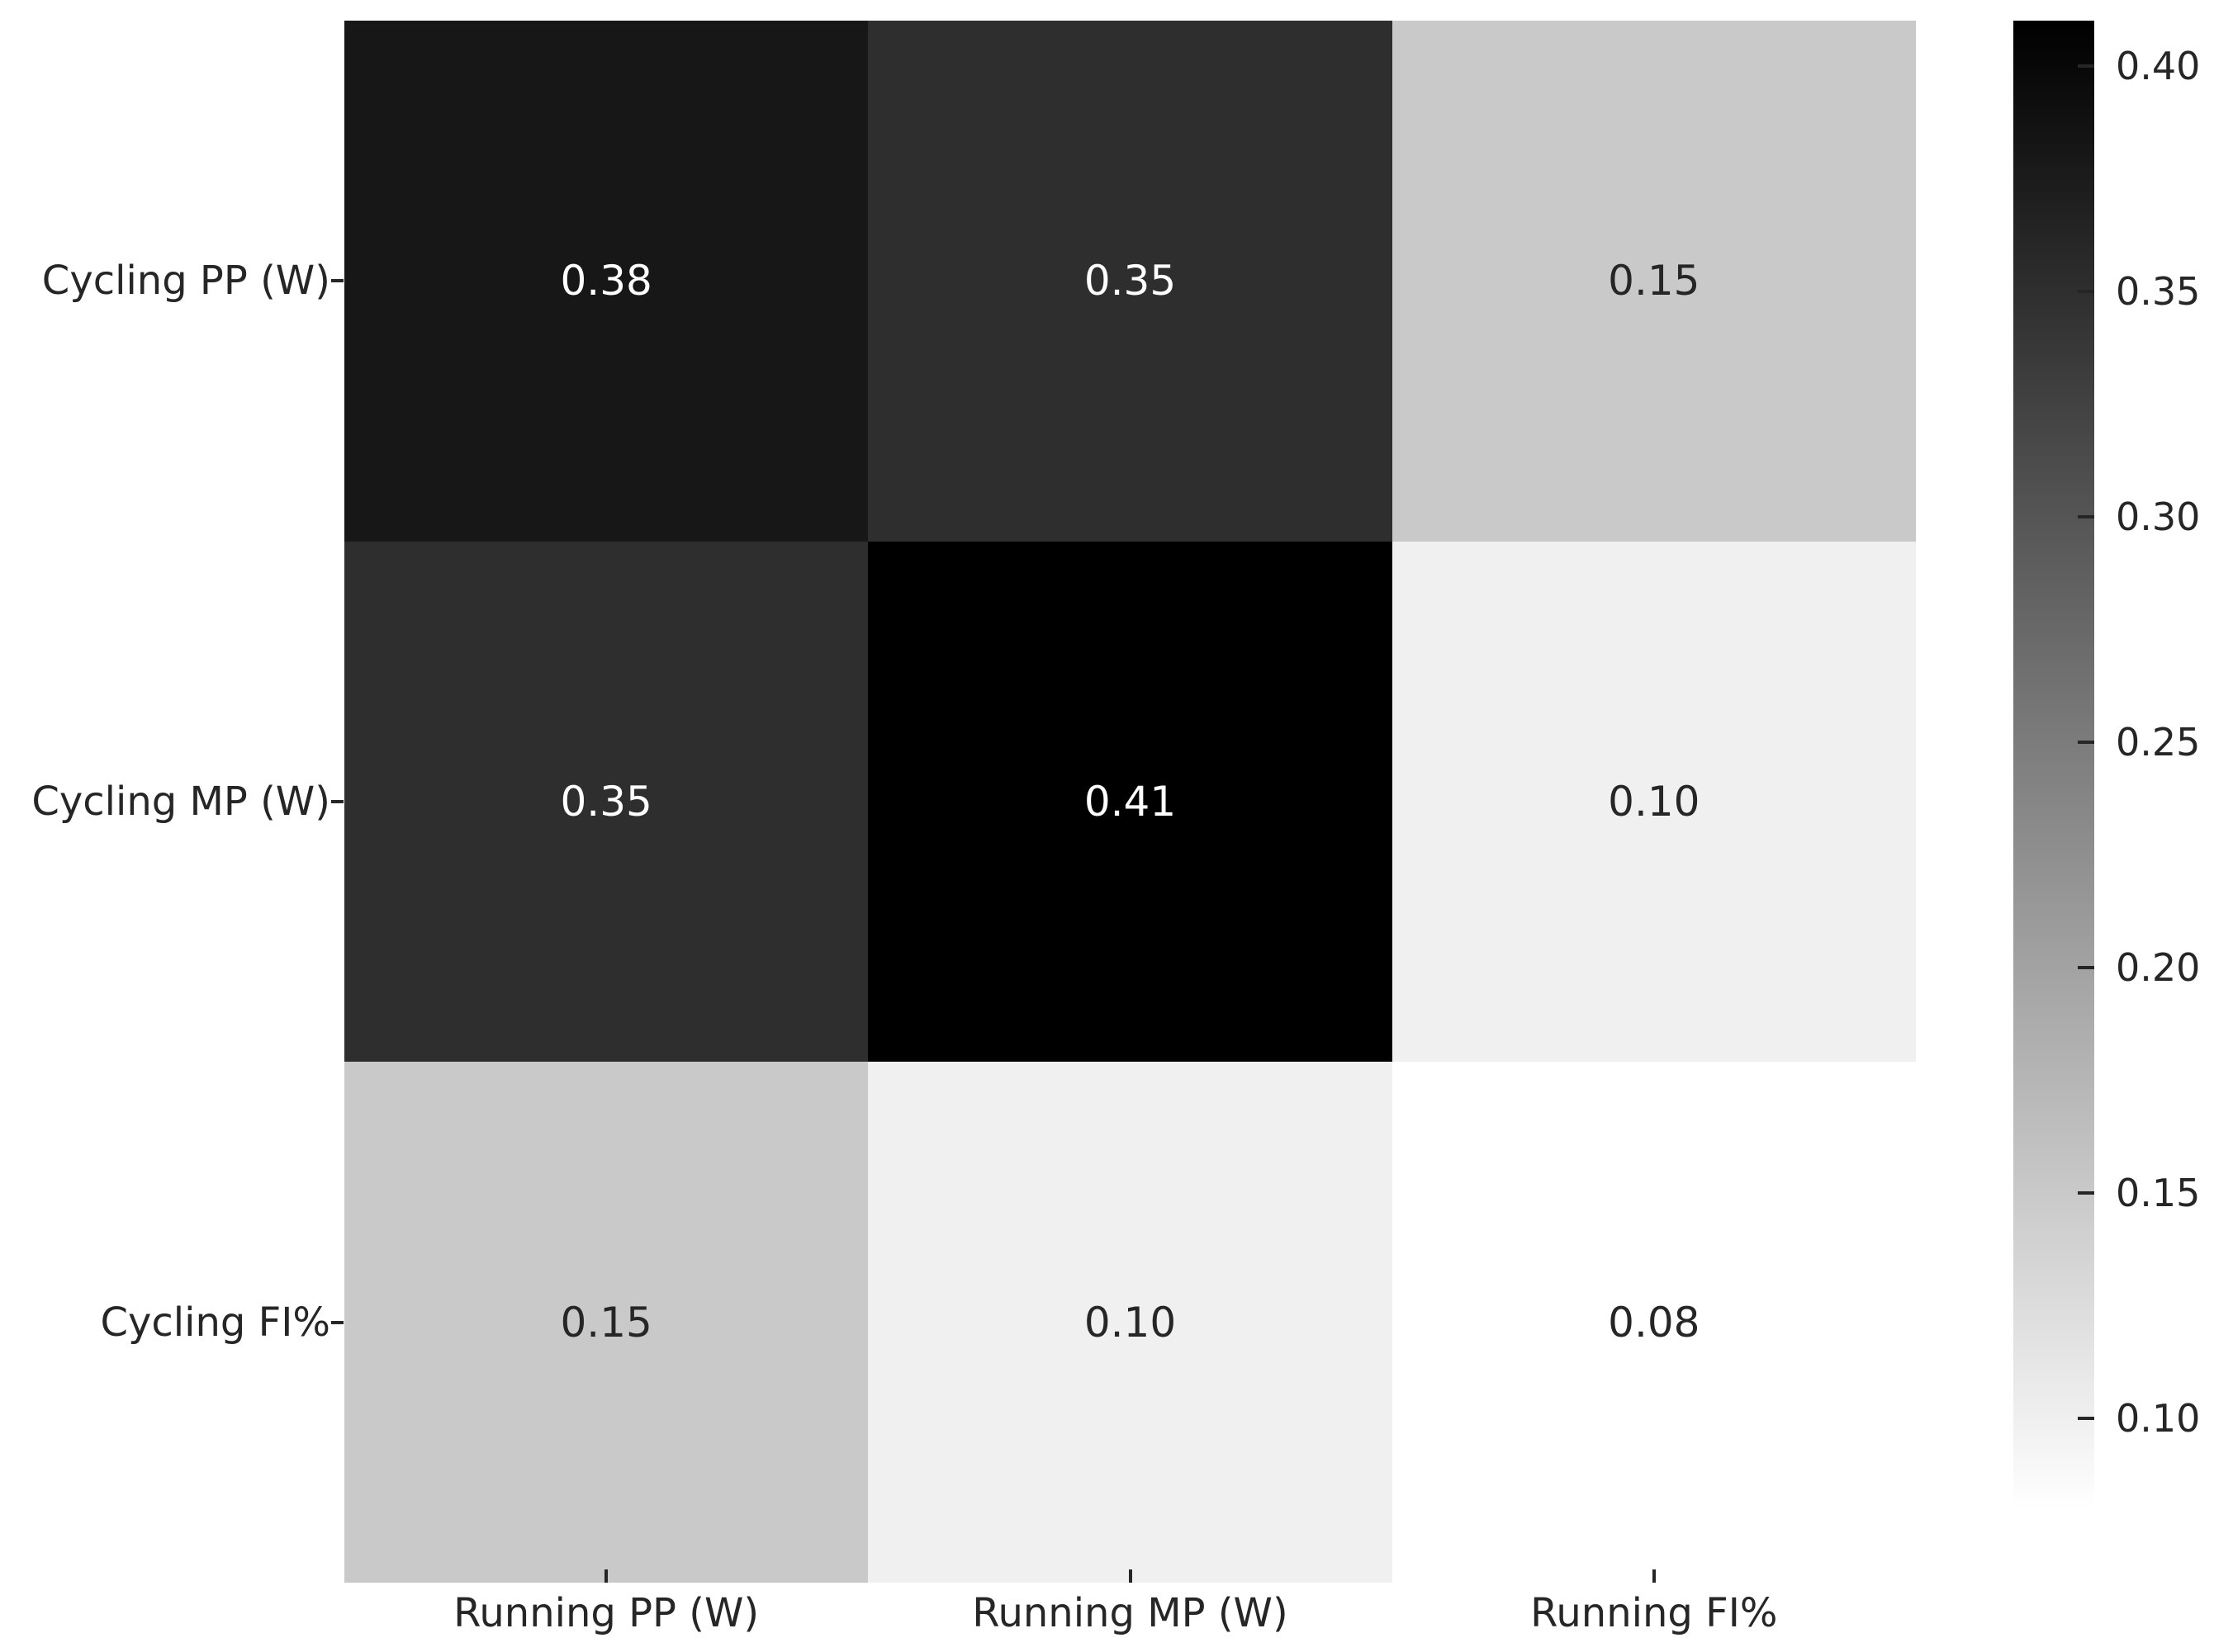  I want to click on y-axis-label: Cycling FI%, so click(215, 1322).